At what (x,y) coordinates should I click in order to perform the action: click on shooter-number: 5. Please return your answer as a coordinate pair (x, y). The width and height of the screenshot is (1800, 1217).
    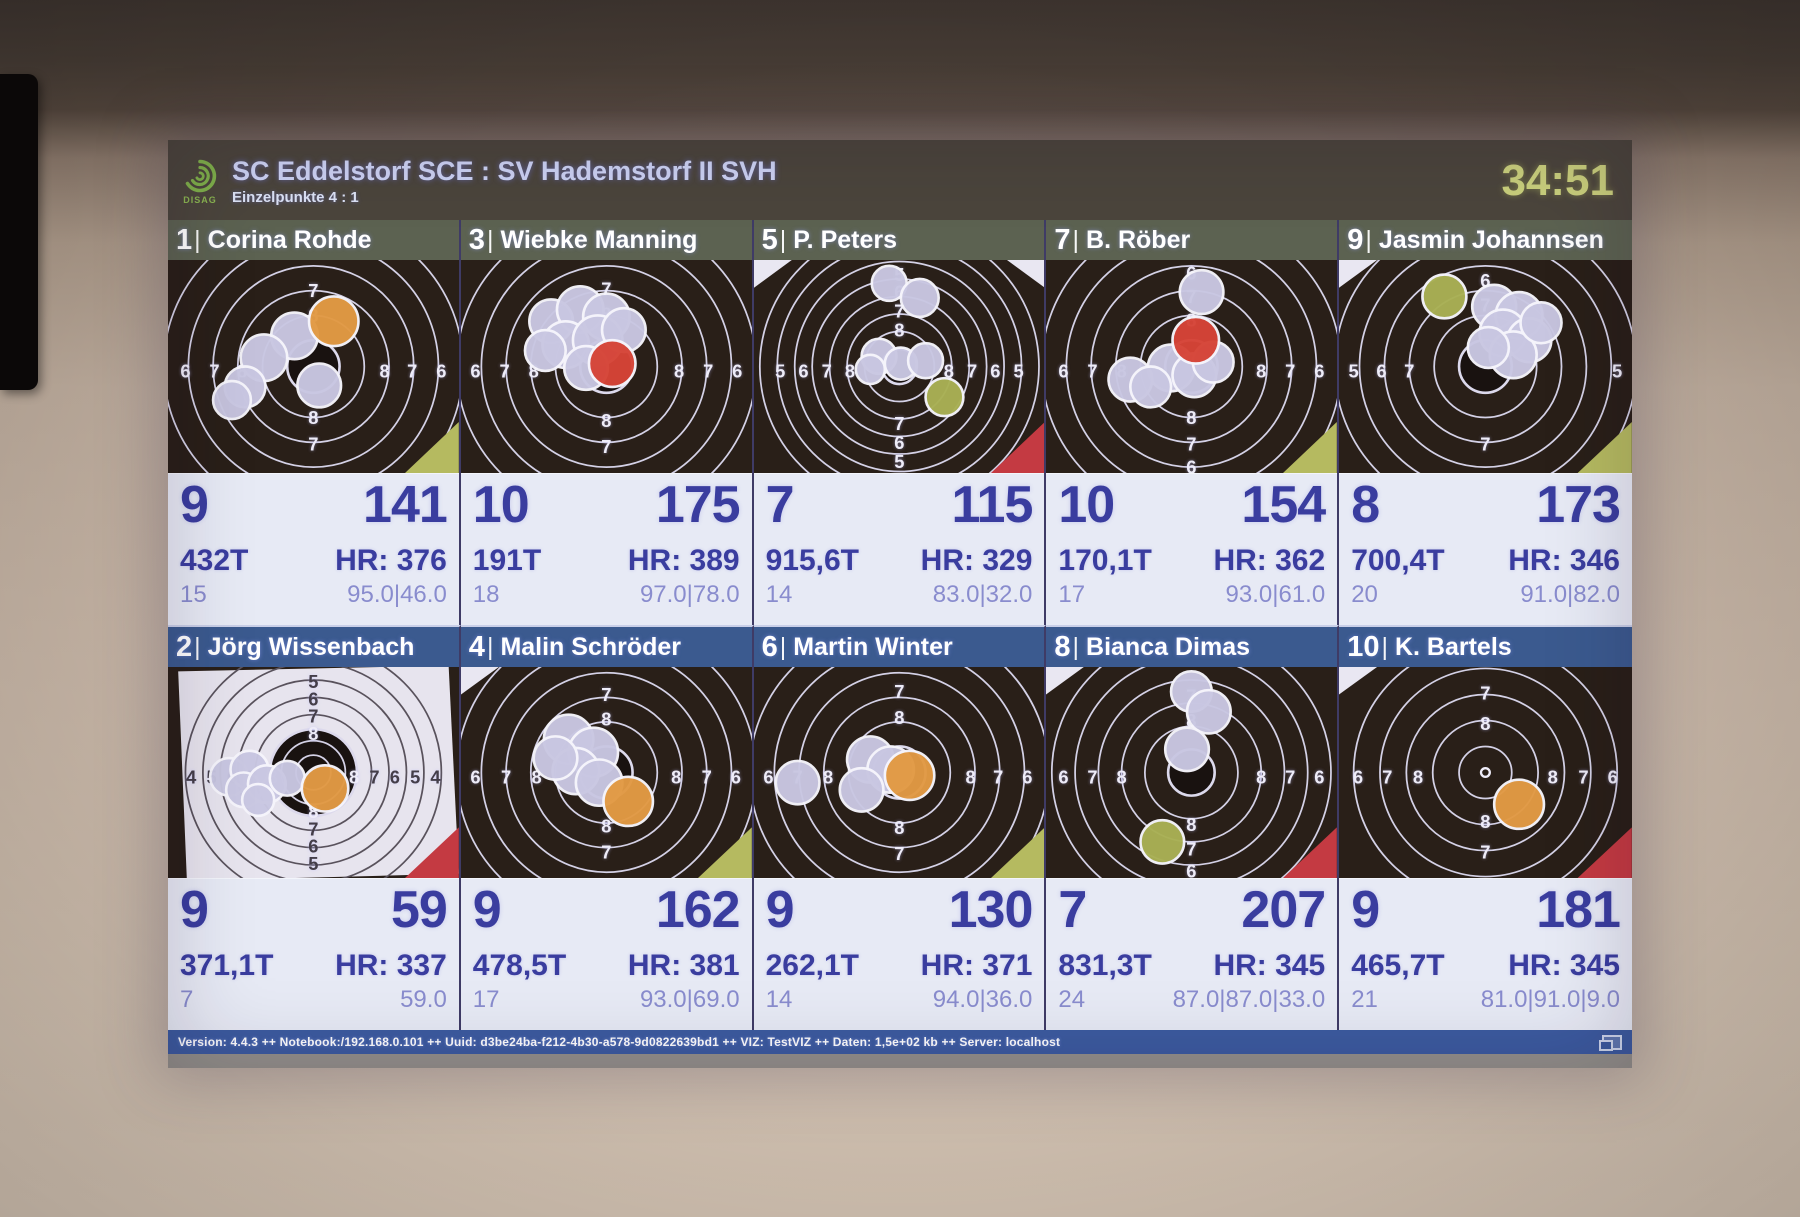
    Looking at the image, I should click on (769, 239).